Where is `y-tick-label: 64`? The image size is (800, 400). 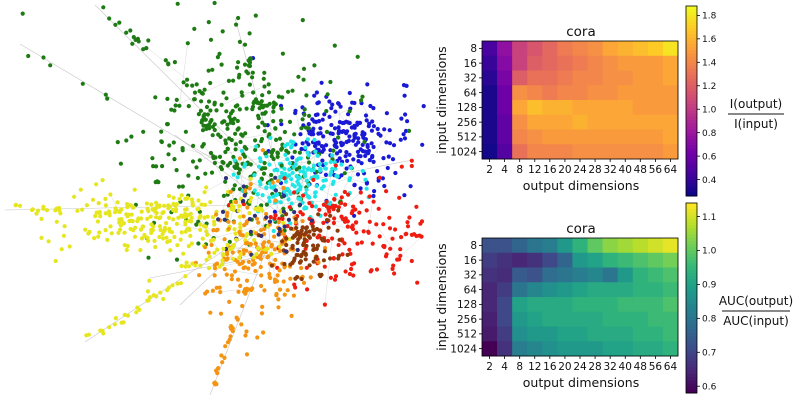
y-tick-label: 64 is located at coordinates (471, 290).